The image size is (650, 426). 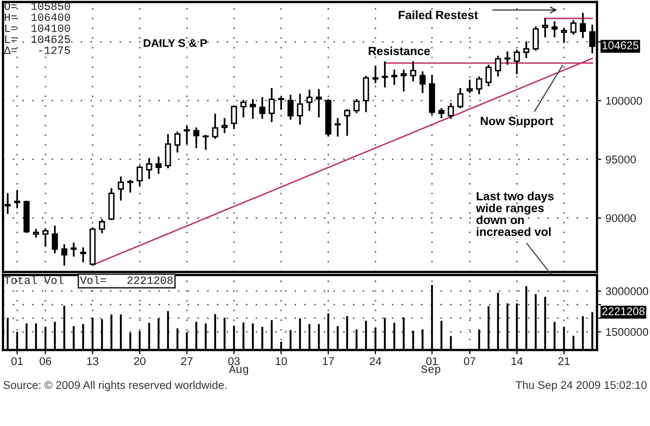 What do you see at coordinates (581, 386) in the screenshot?
I see `text: Thu Sep 24 2009 15:02:10` at bounding box center [581, 386].